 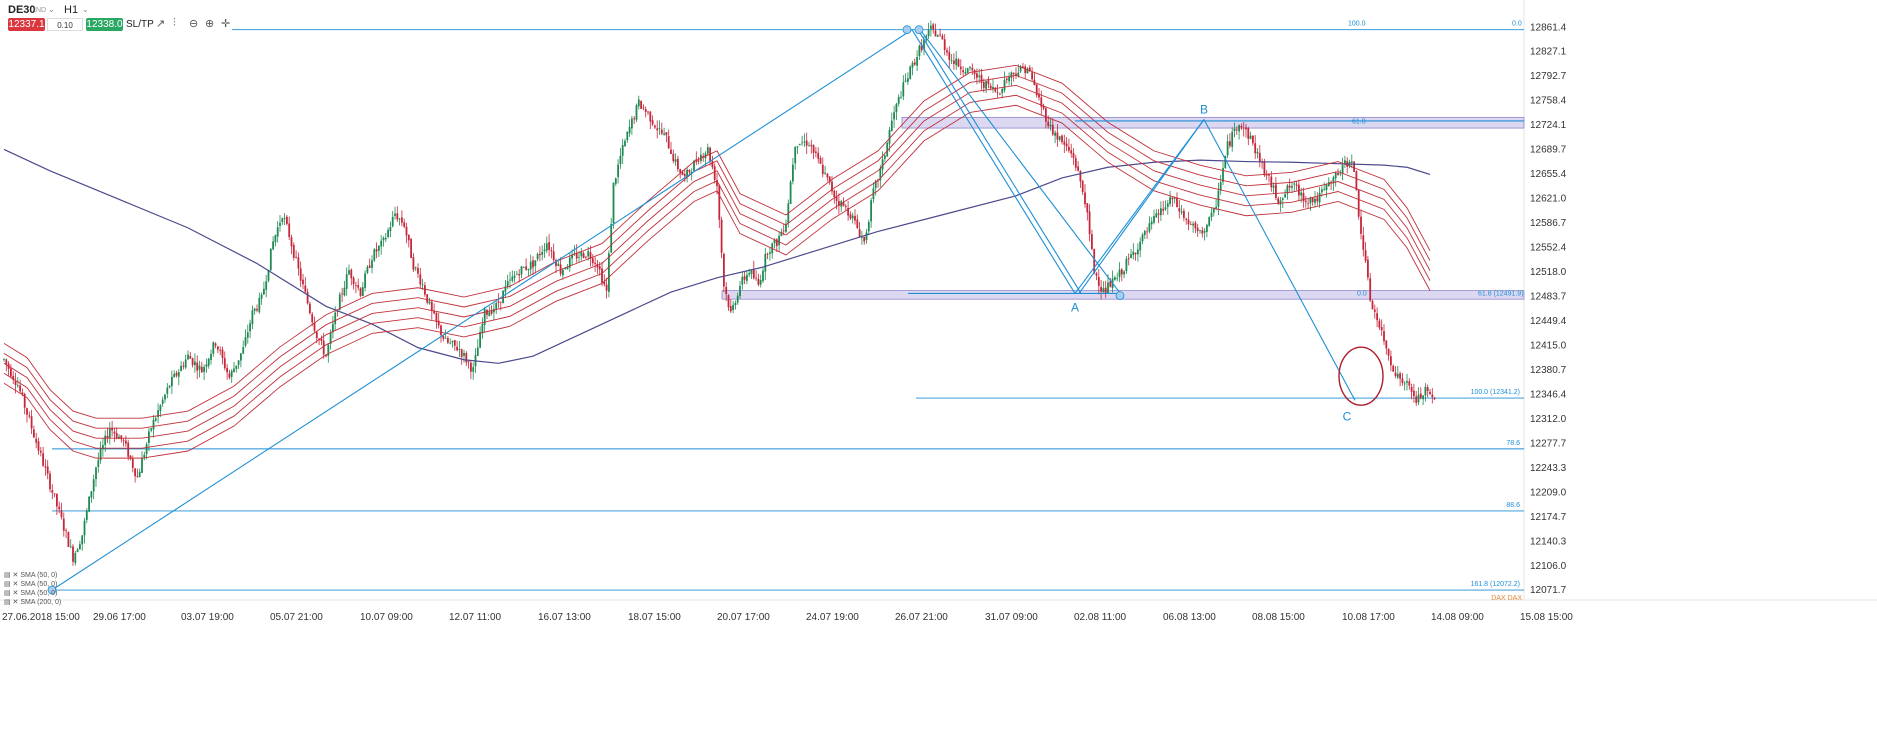 What do you see at coordinates (161, 24) in the screenshot?
I see `line-chart-icon: ↗` at bounding box center [161, 24].